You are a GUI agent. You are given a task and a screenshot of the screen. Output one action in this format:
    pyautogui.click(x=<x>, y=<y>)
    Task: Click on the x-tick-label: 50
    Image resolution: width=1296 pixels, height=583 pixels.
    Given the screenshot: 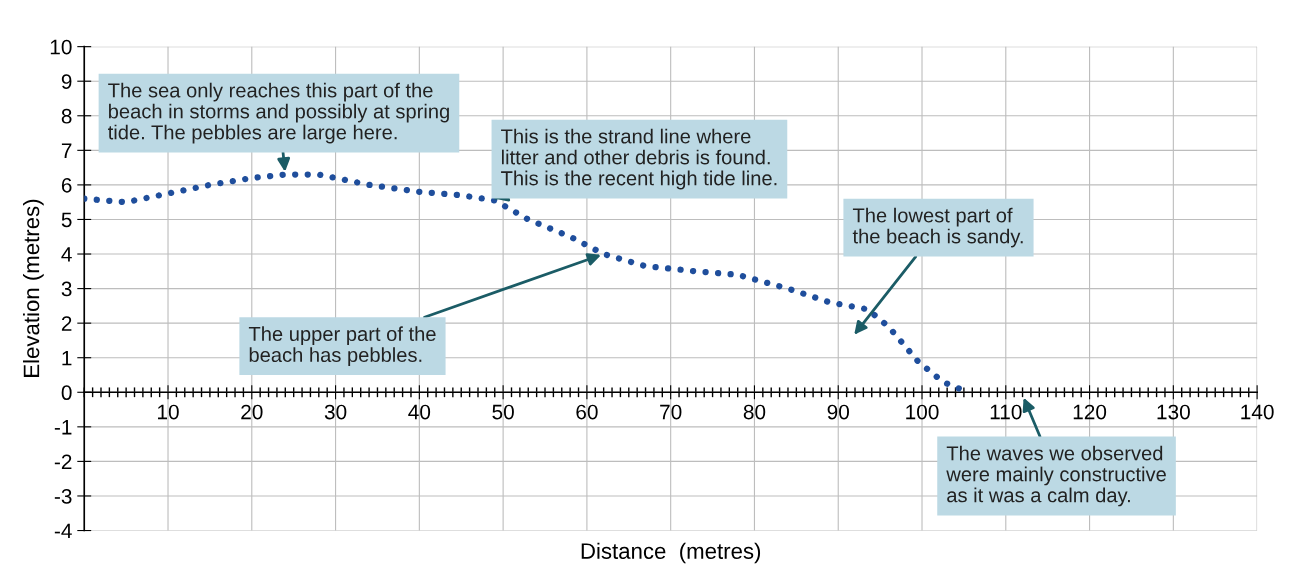 What is the action you would take?
    pyautogui.click(x=503, y=412)
    